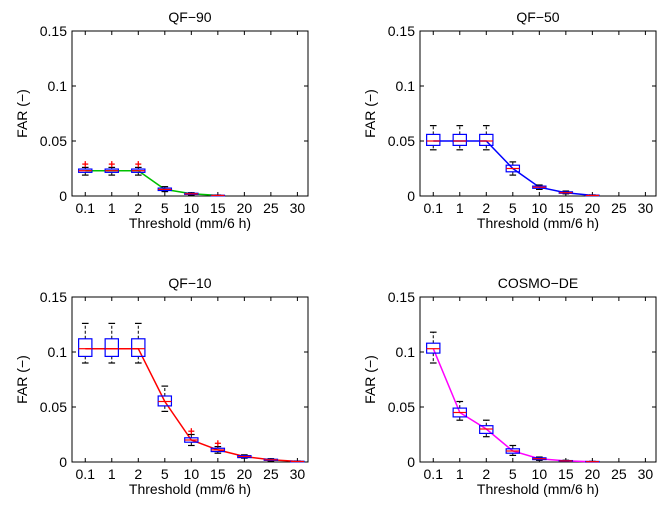 Image resolution: width=661 pixels, height=506 pixels. I want to click on chart-title: QF−10, so click(189, 283).